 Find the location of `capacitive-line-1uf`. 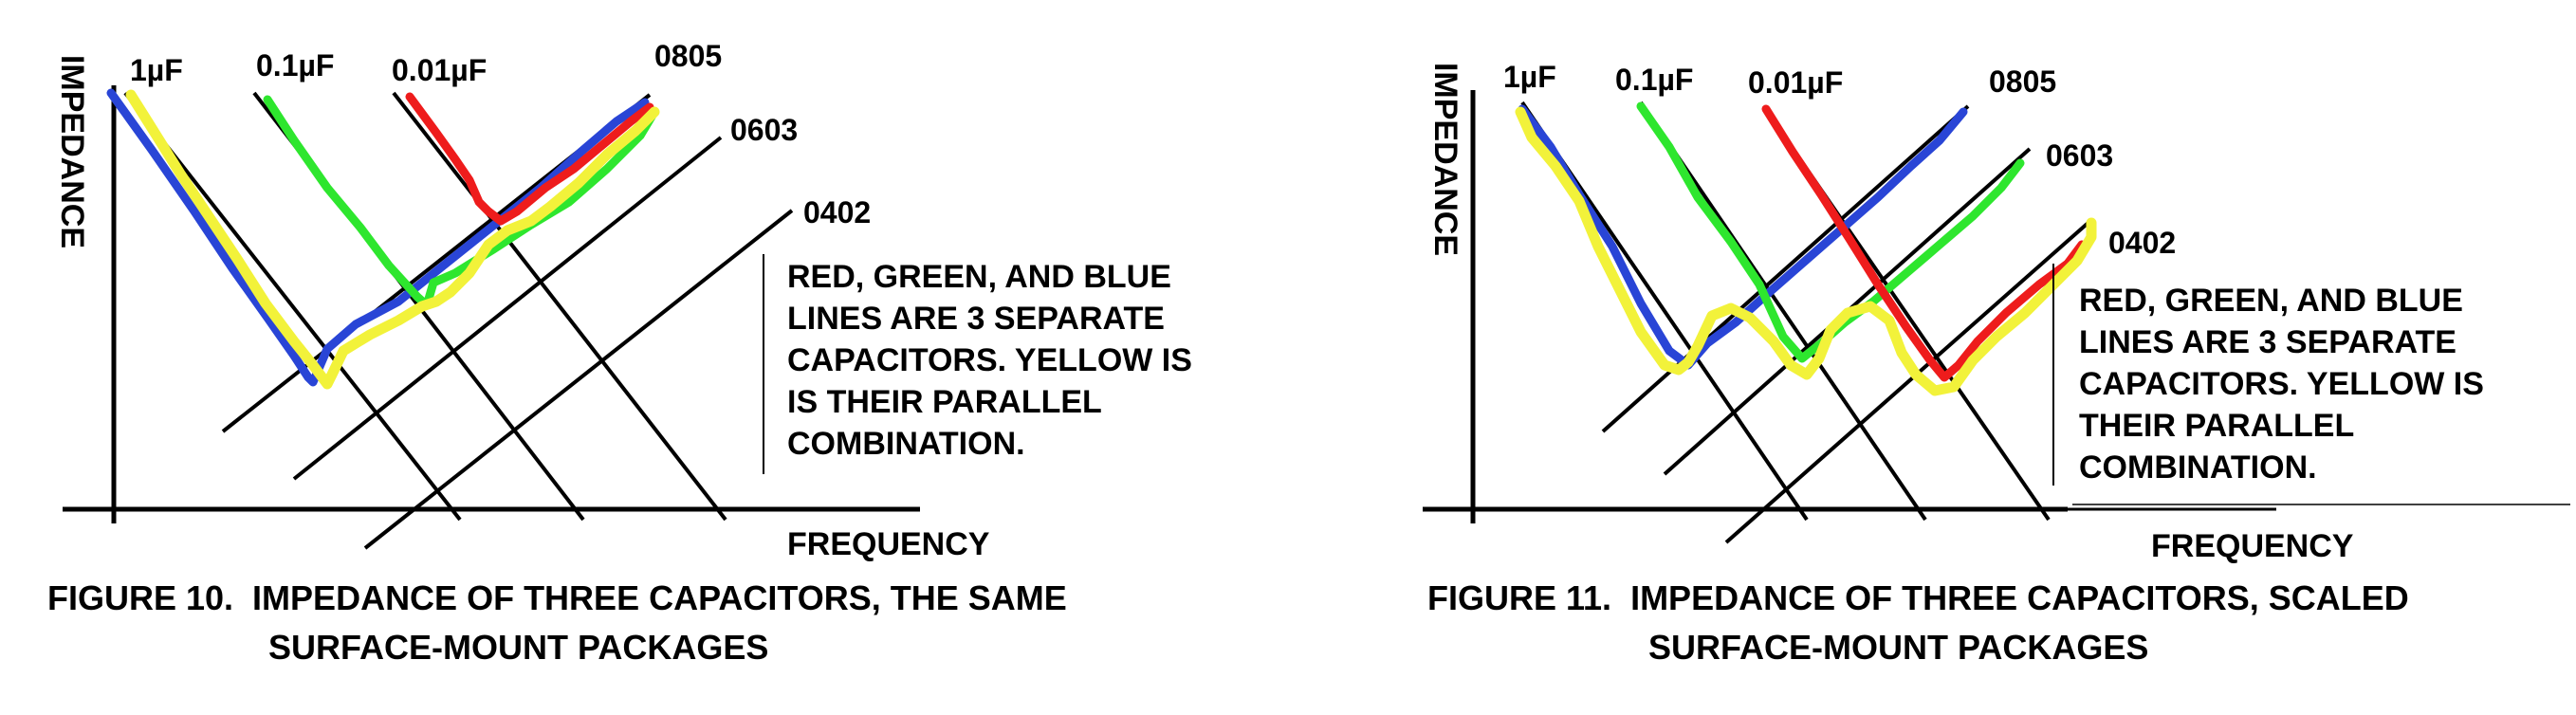

capacitive-line-1uf is located at coordinates (292, 306).